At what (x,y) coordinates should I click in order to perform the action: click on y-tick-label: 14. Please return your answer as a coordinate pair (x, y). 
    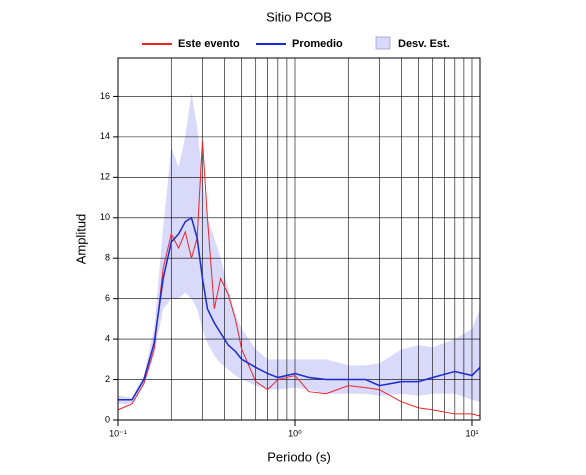
    Looking at the image, I should click on (105, 136).